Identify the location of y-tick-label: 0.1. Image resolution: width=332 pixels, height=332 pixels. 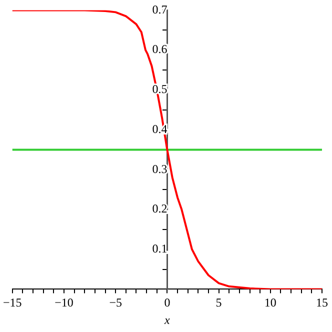
(160, 249).